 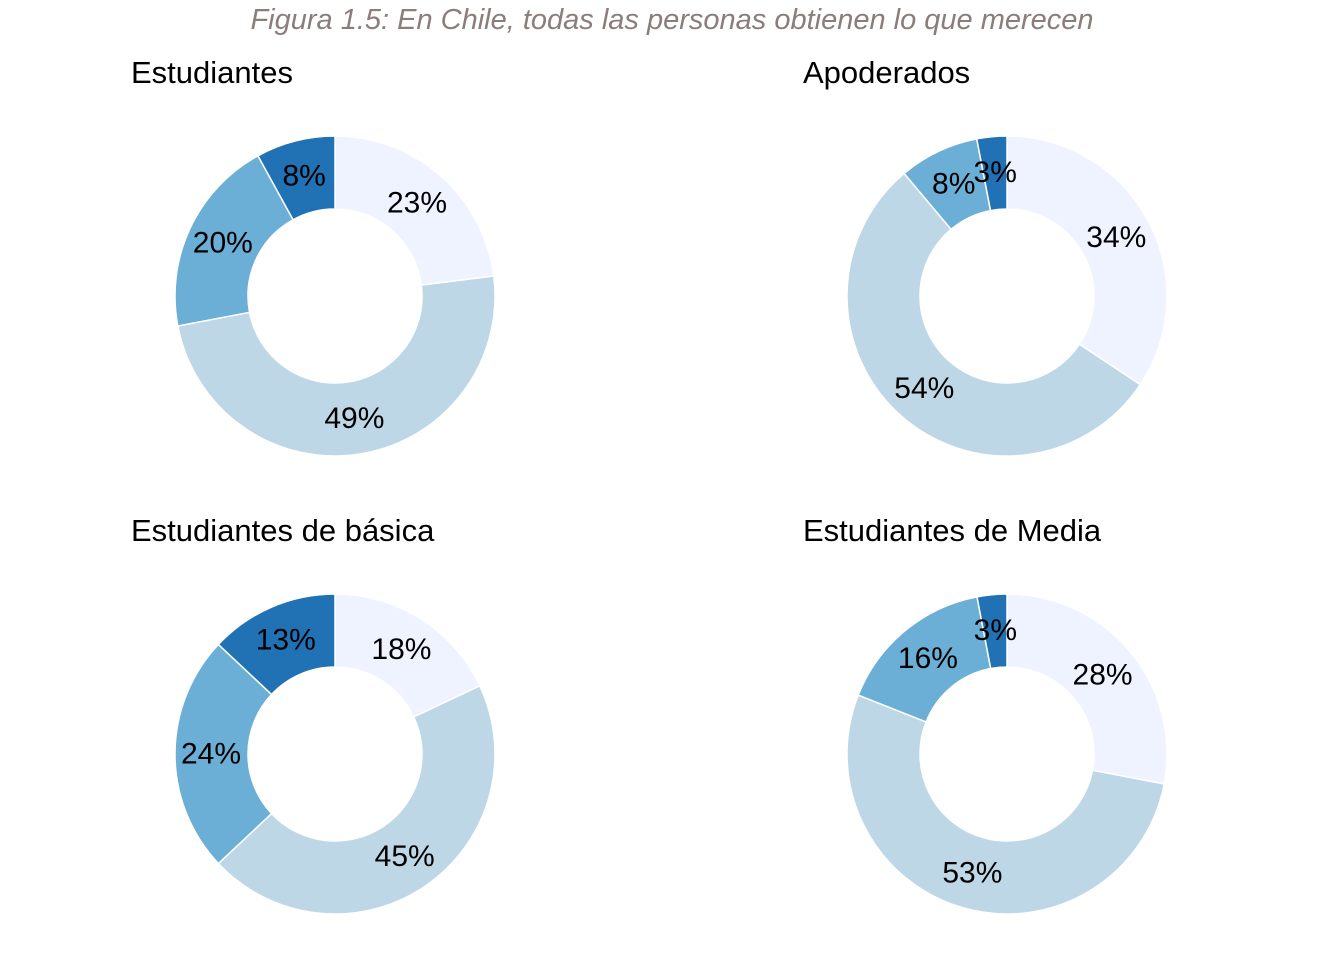 I want to click on donut-1-label-1: 54%, so click(x=924, y=388).